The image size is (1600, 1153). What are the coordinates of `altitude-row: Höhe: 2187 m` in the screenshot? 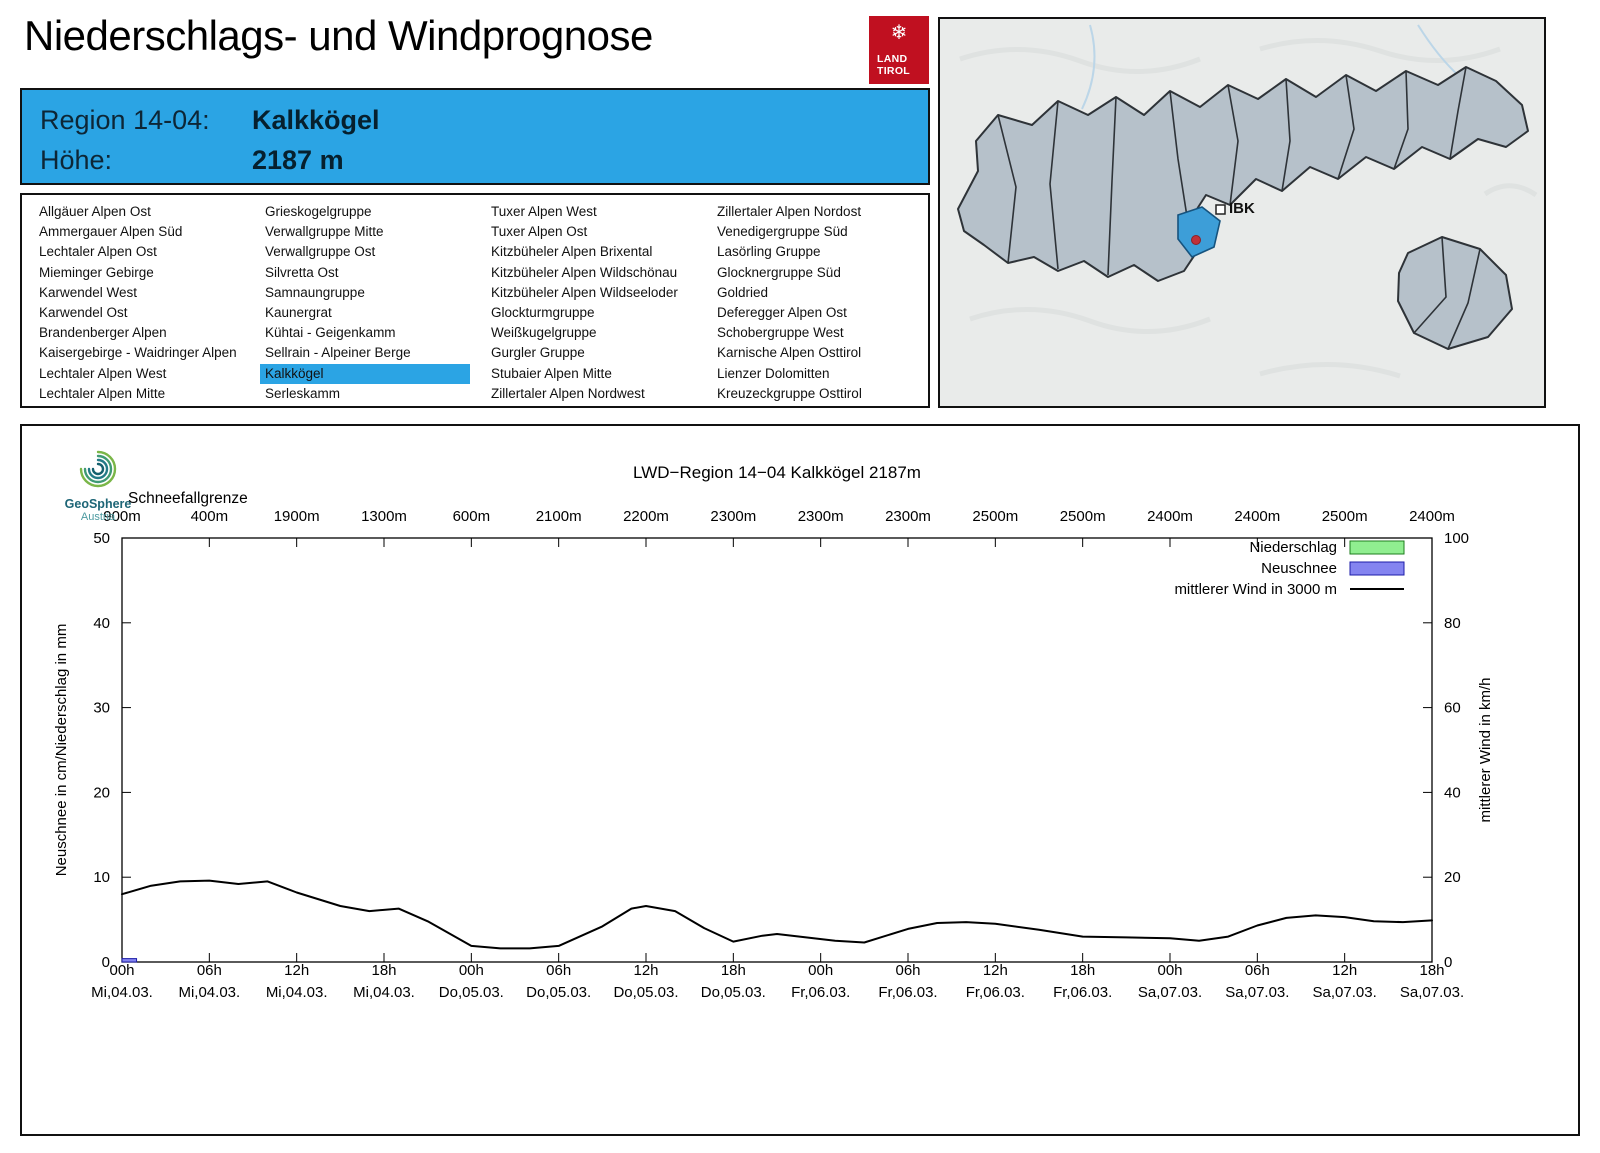 It's located at (484, 160).